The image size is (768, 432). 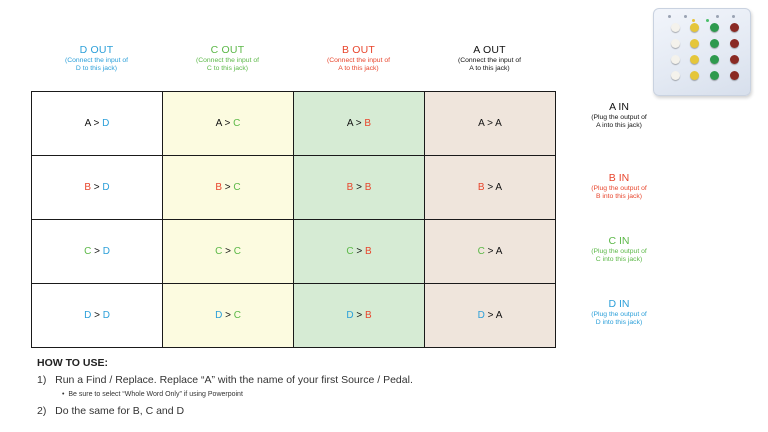 I want to click on routing-cell: C > D, so click(x=97, y=251).